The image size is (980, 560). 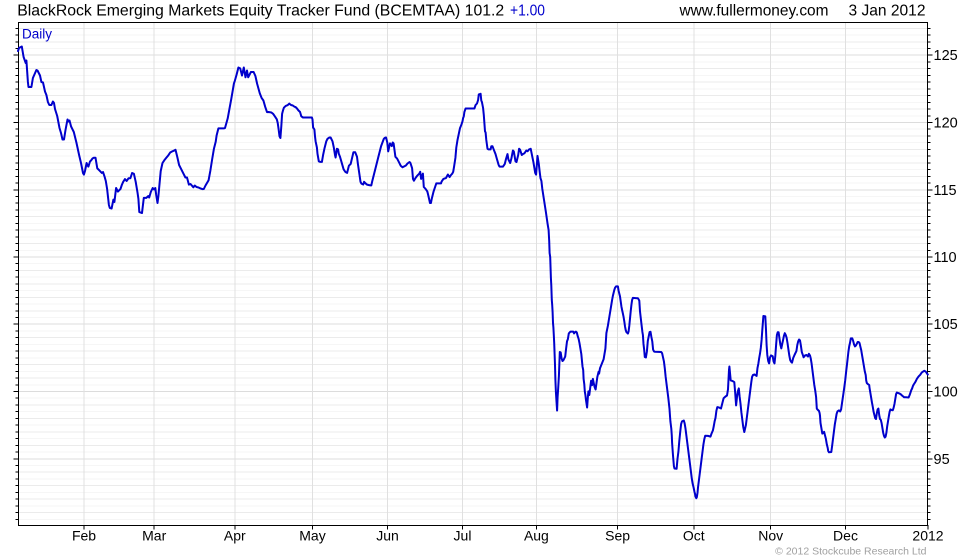 What do you see at coordinates (694, 536) in the screenshot?
I see `svg-text: Oct` at bounding box center [694, 536].